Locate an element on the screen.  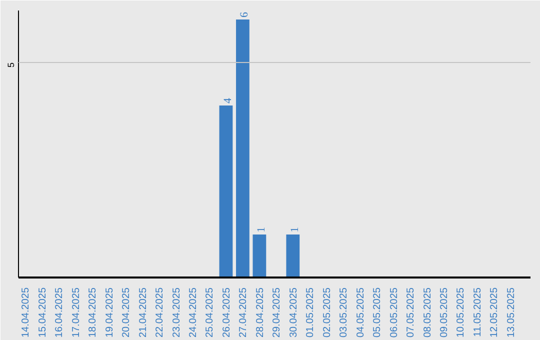
x-tick-label: 01.05.2025 is located at coordinates (310, 312).